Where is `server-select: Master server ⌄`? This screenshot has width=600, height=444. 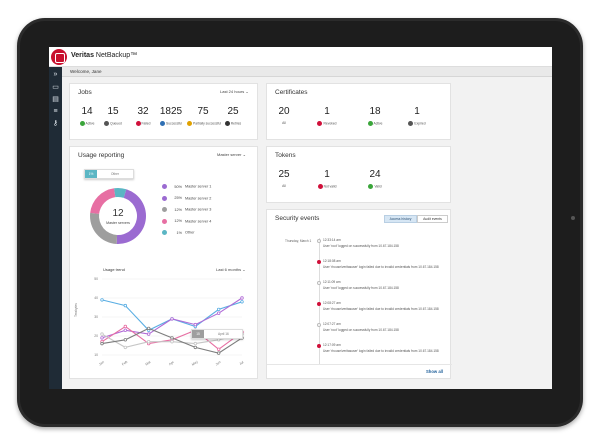
server-select: Master server ⌄ is located at coordinates (231, 154).